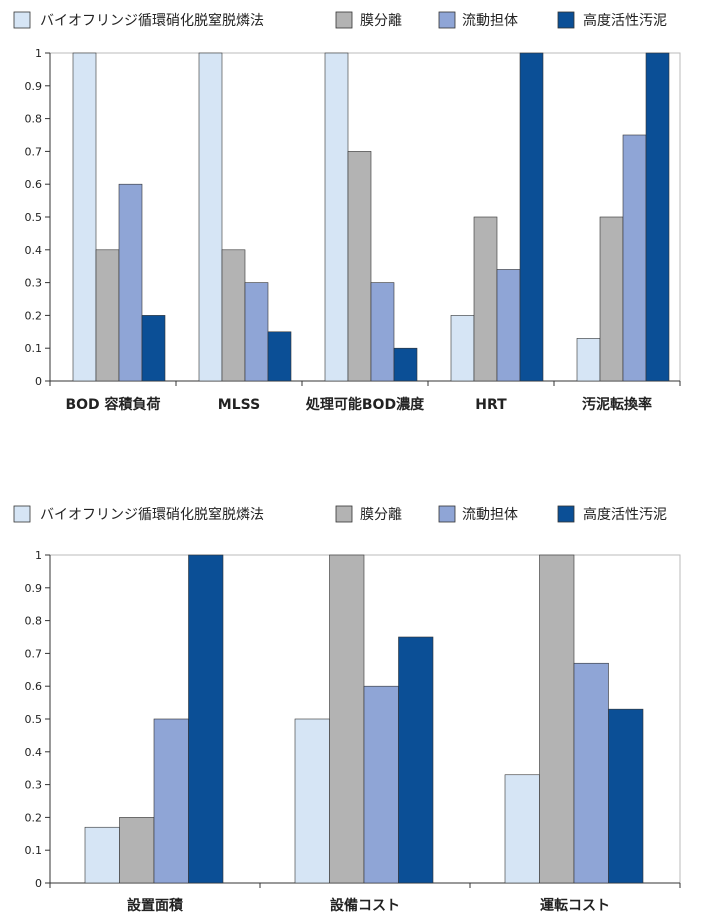 This screenshot has height=915, width=708. Describe the element at coordinates (575, 905) in the screenshot. I see `chart2-category-label: 運転コスト` at that location.